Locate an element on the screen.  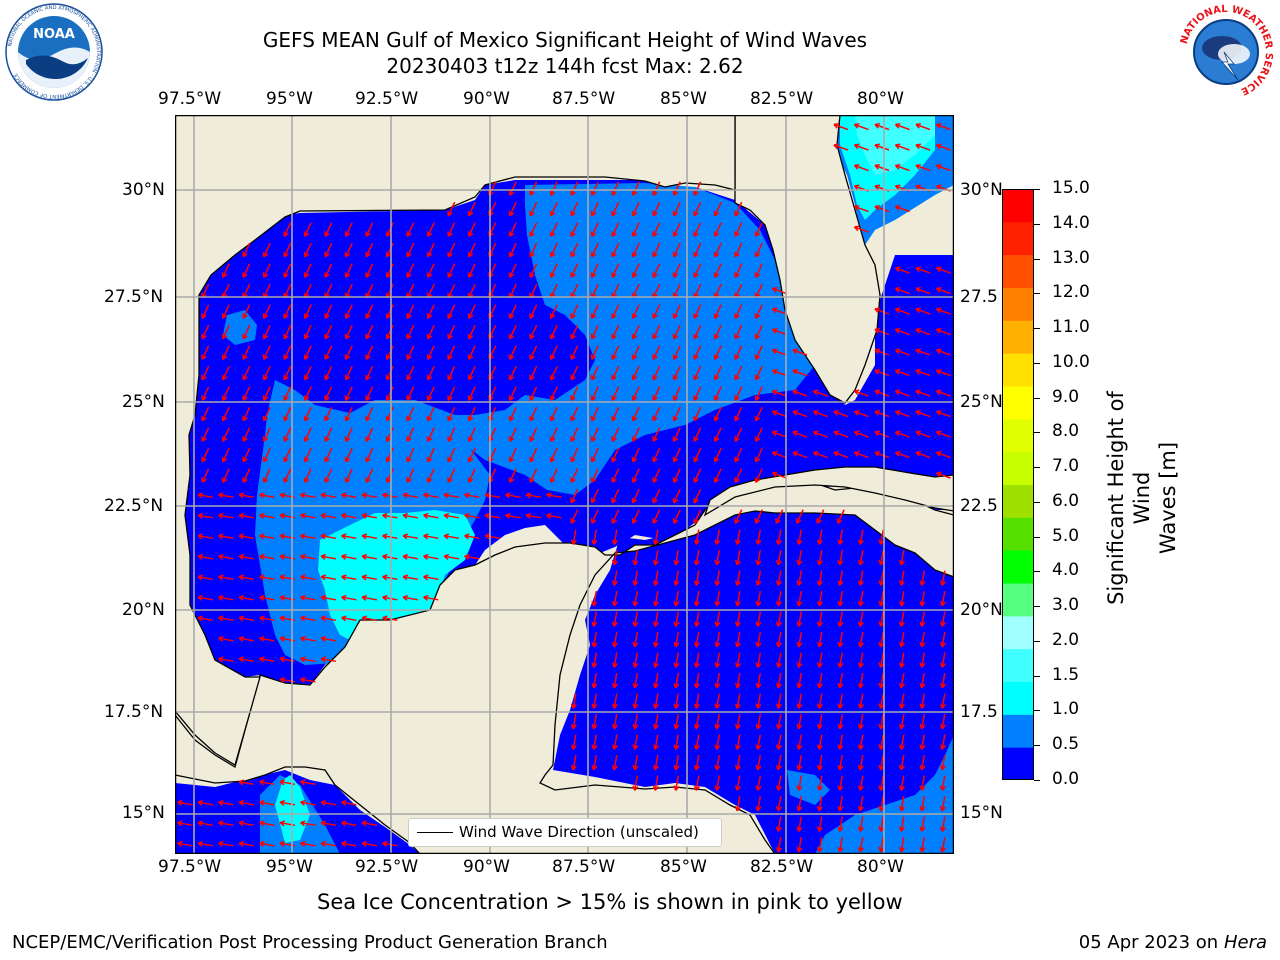
lat-right-20: 20°N is located at coordinates (981, 610).